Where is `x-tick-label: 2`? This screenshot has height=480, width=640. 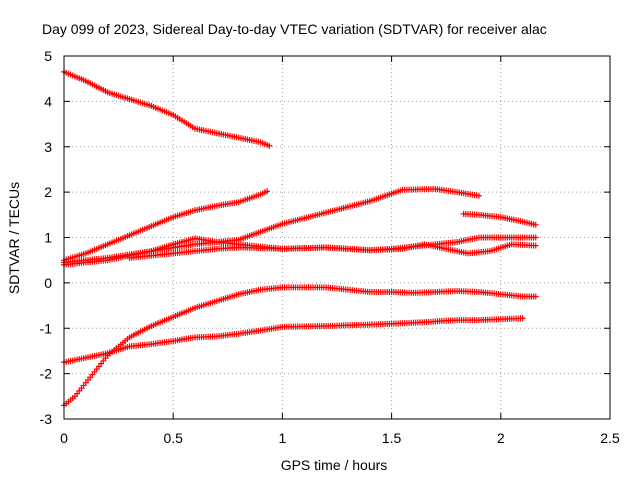 x-tick-label: 2 is located at coordinates (501, 438).